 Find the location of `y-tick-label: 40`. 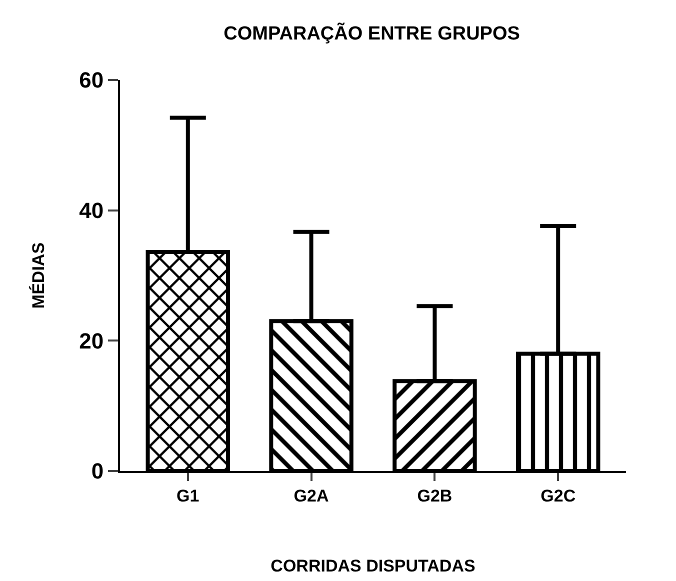

y-tick-label: 40 is located at coordinates (91, 211).